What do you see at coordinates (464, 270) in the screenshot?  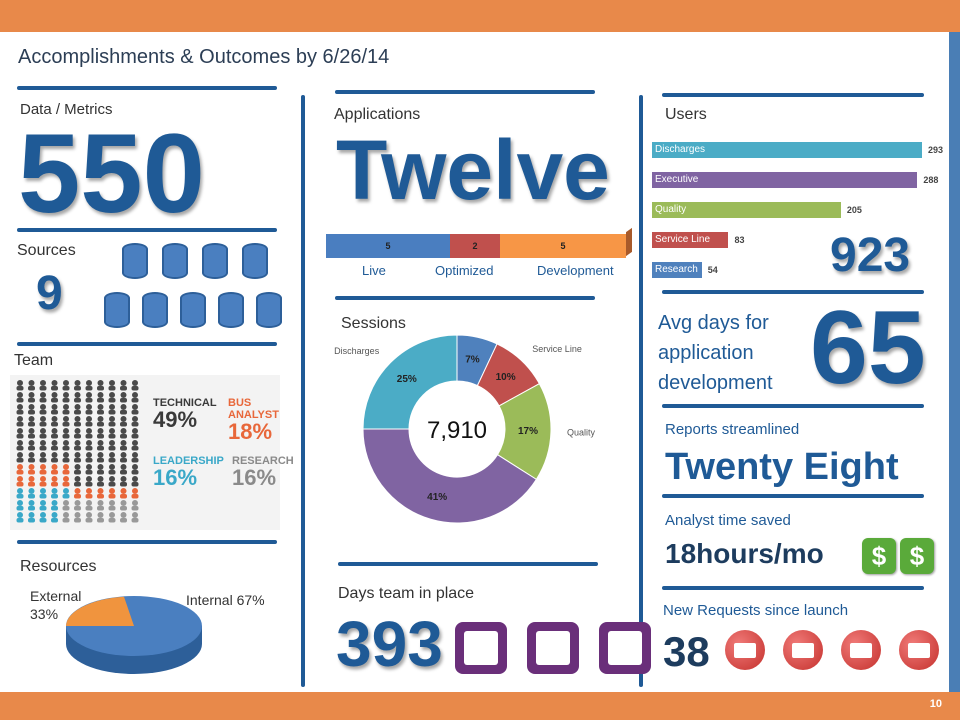 I see `app-legend-optimized: Optimized` at bounding box center [464, 270].